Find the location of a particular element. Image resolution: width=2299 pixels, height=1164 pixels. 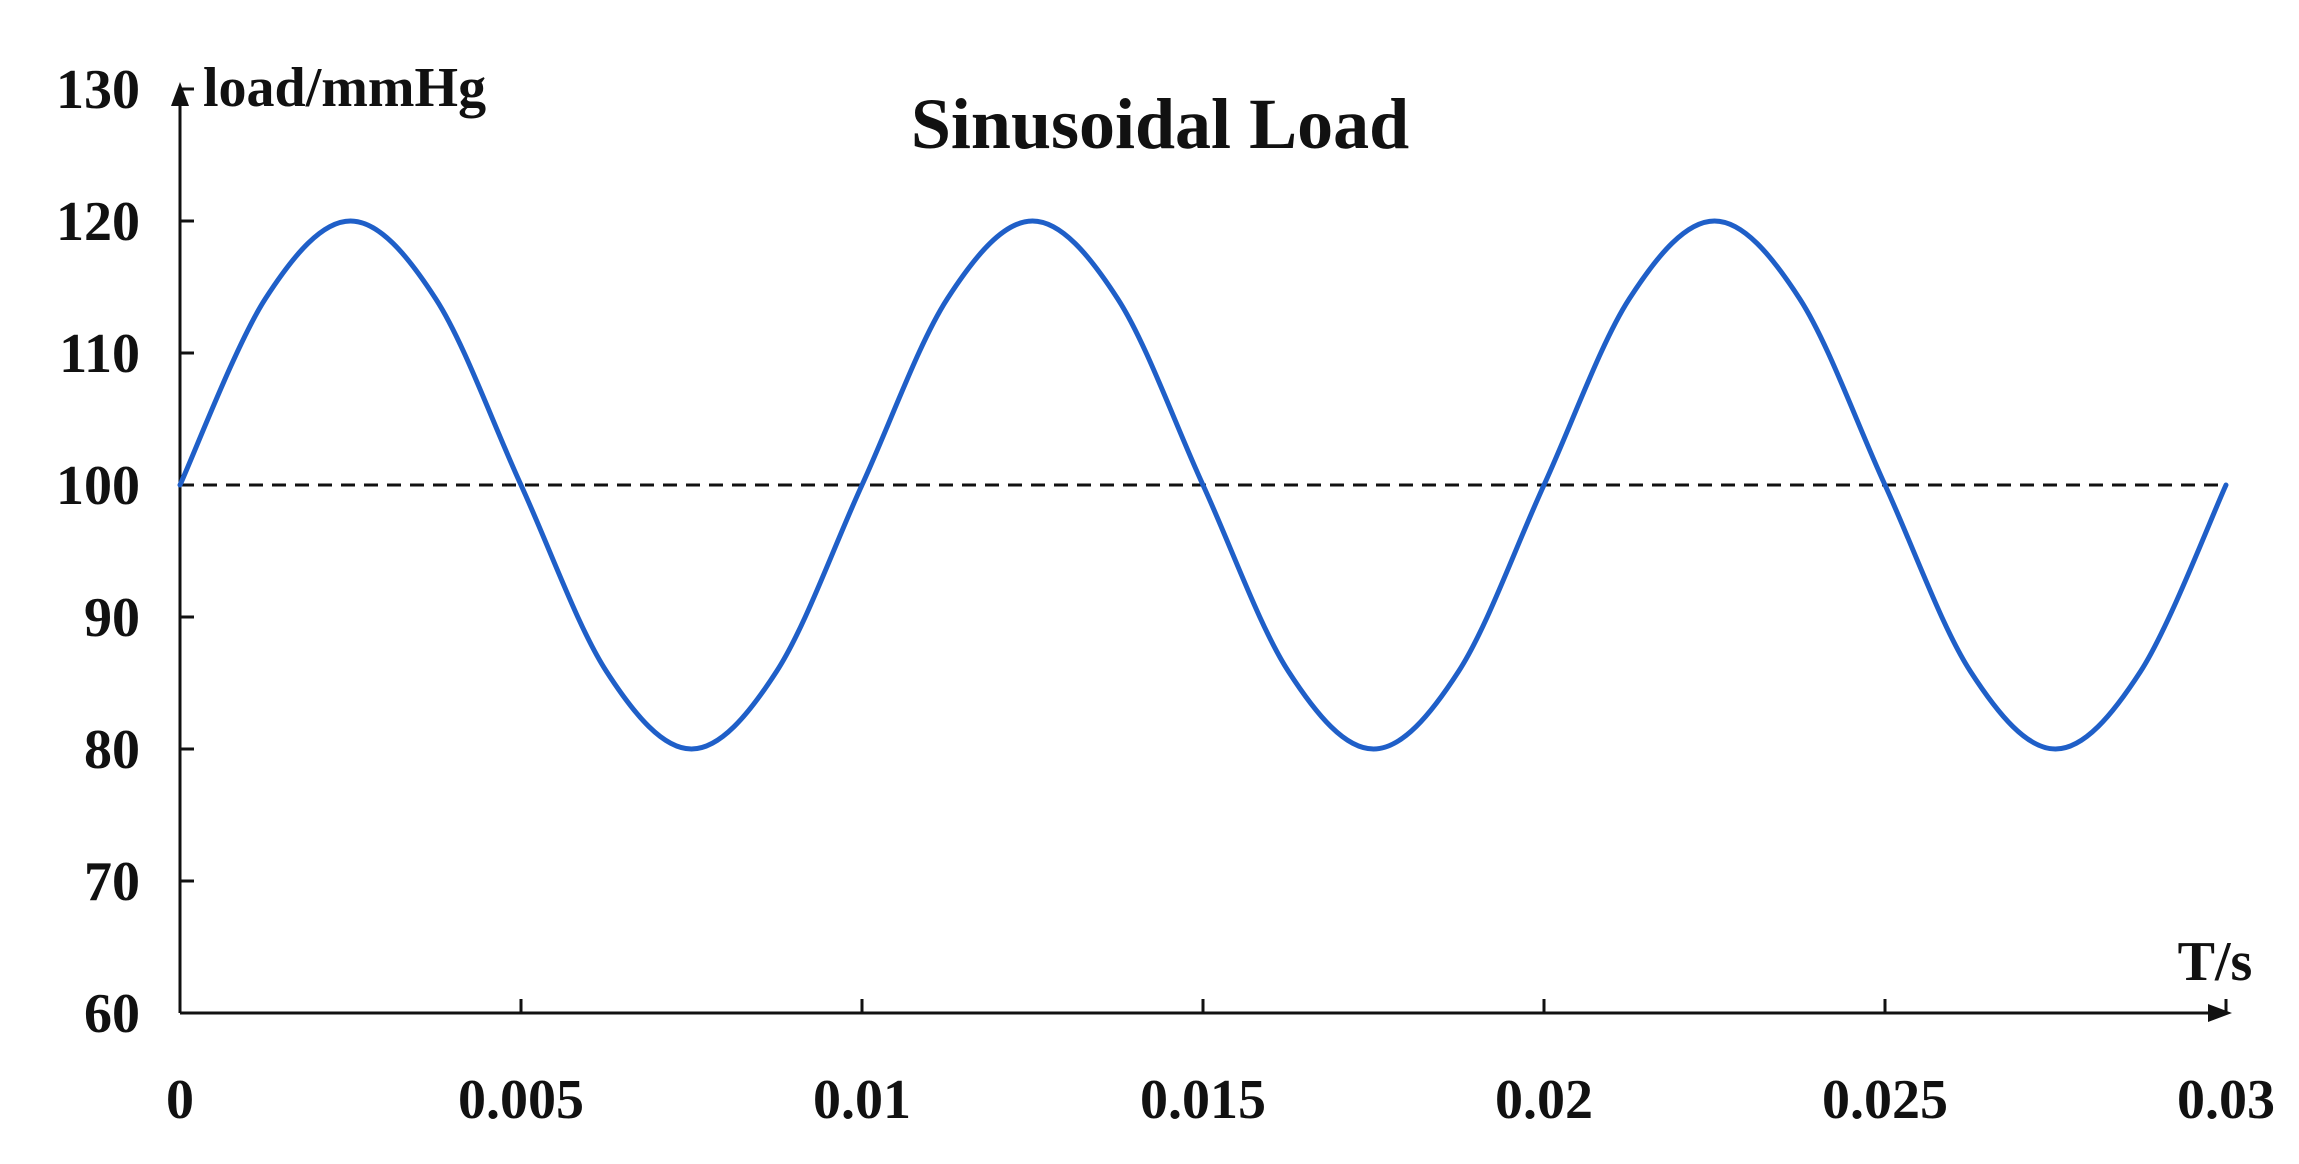

y-axis-title: load/mmHg is located at coordinates (344, 88).